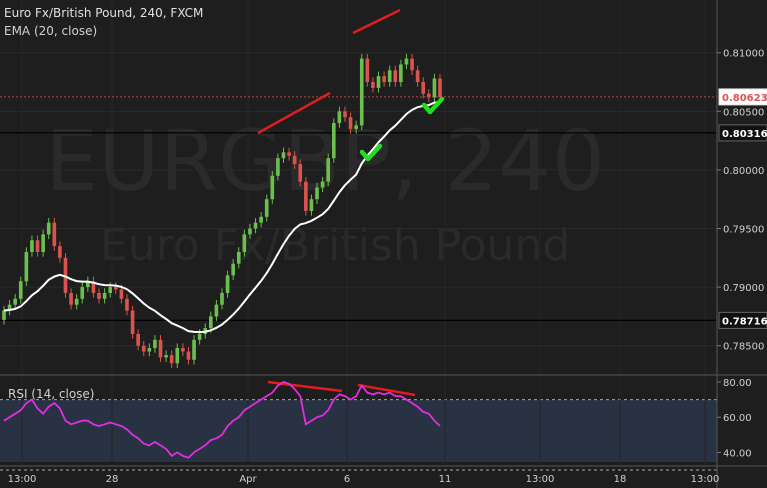 The width and height of the screenshot is (767, 488). I want to click on price-tick-label: 0.81000, so click(743, 54).